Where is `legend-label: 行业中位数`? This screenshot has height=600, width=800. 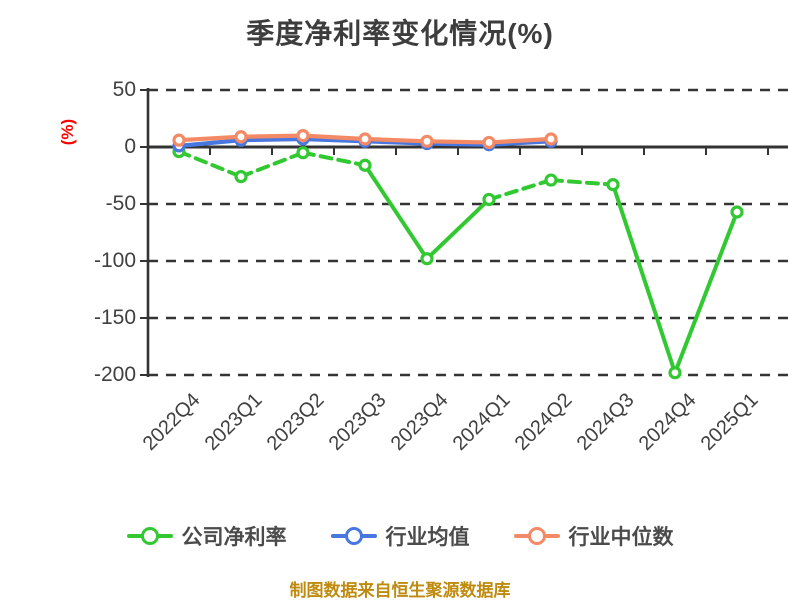 legend-label: 行业中位数 is located at coordinates (621, 537).